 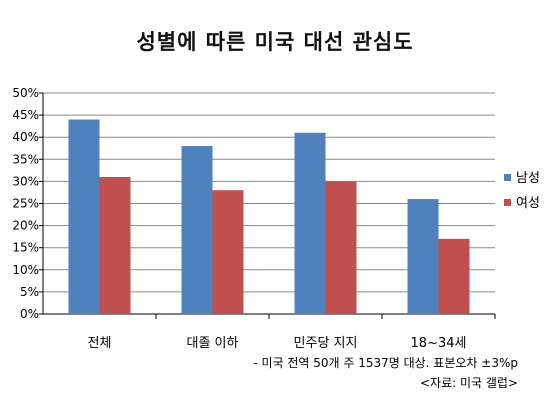 I want to click on y-tick-label: 40%, so click(x=25, y=137).